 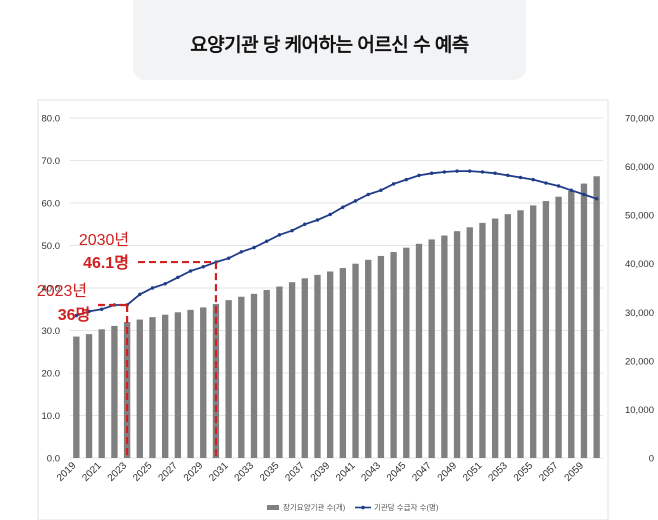 I want to click on right-tick-label: 0, so click(x=651, y=459).